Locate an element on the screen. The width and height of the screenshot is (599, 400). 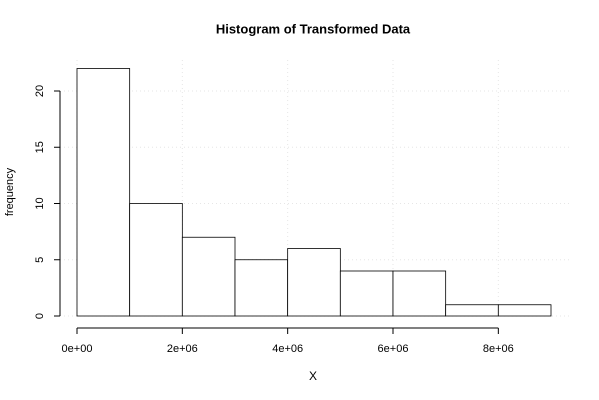
y-tick-label: 15 is located at coordinates (40, 147).